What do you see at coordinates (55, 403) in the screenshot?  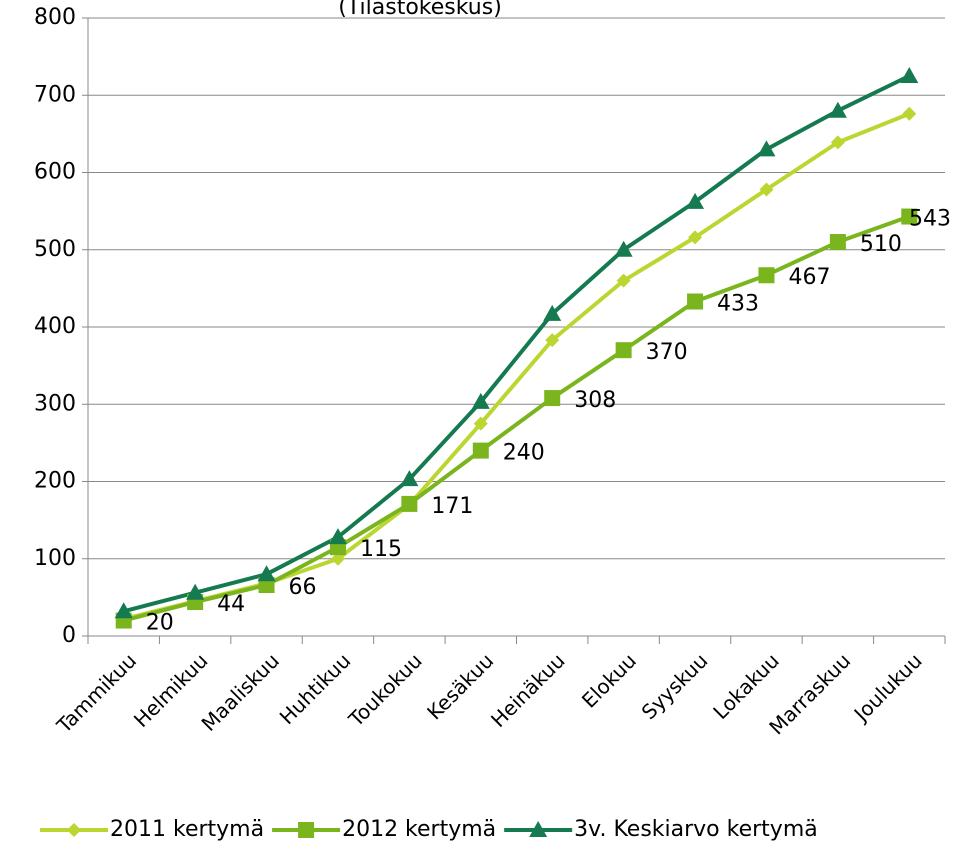 I see `y-tick-label: 300` at bounding box center [55, 403].